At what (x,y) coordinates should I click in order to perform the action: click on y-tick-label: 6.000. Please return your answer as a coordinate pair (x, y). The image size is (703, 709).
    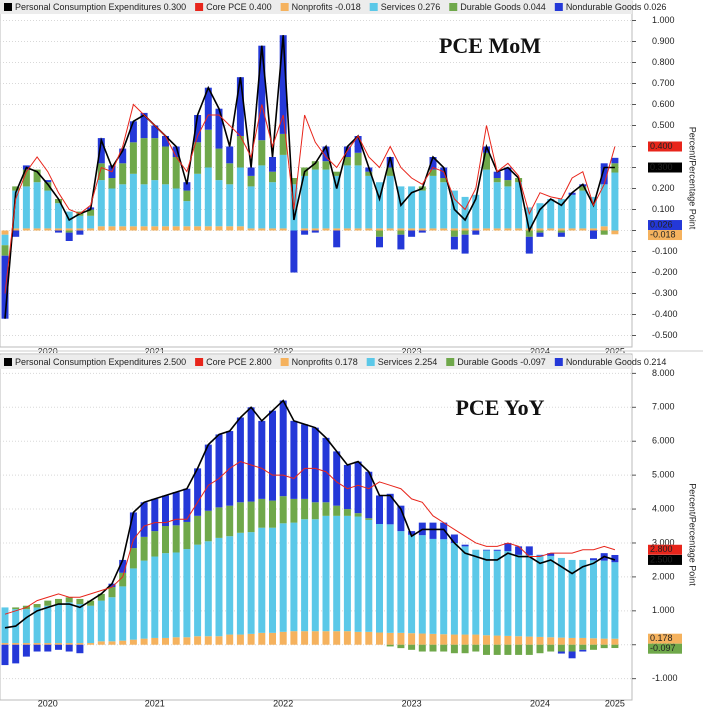
    Looking at the image, I should click on (663, 441).